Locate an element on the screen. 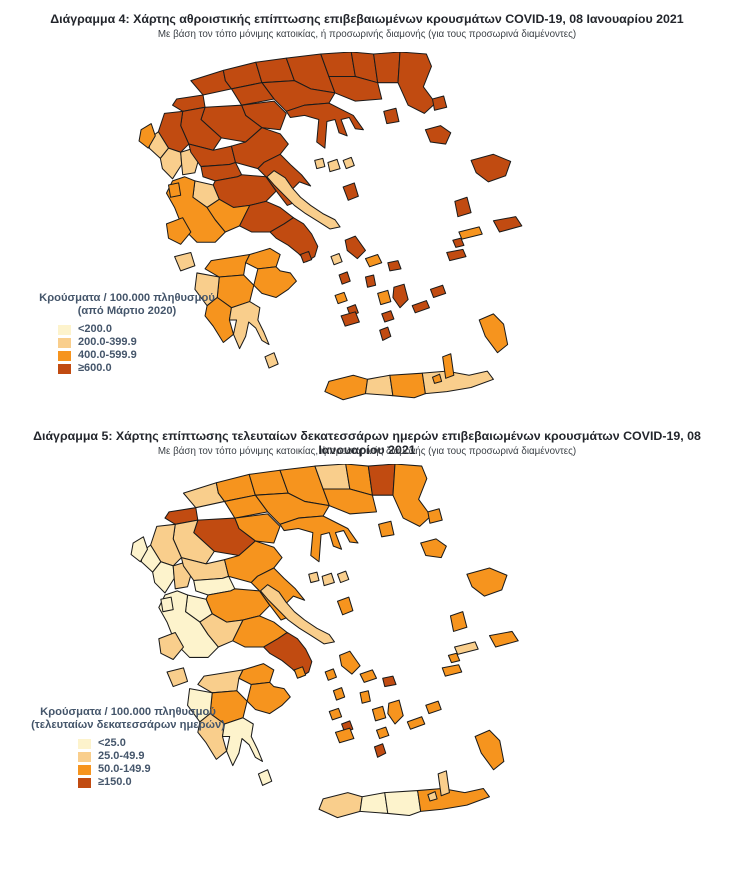 This screenshot has width=734, height=887. region-achaia is located at coordinates (227, 266).